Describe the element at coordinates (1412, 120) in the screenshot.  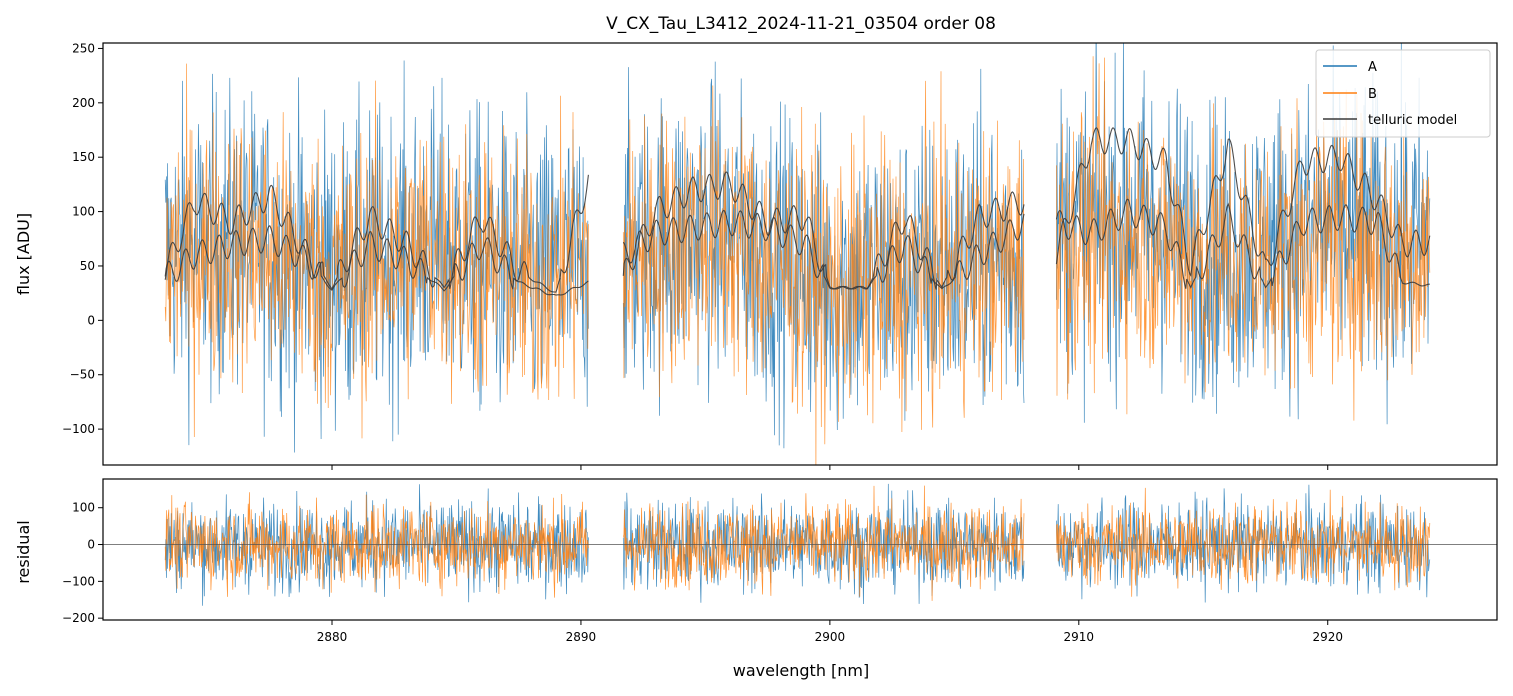
I see `legend-label-telluric: telluric model` at that location.